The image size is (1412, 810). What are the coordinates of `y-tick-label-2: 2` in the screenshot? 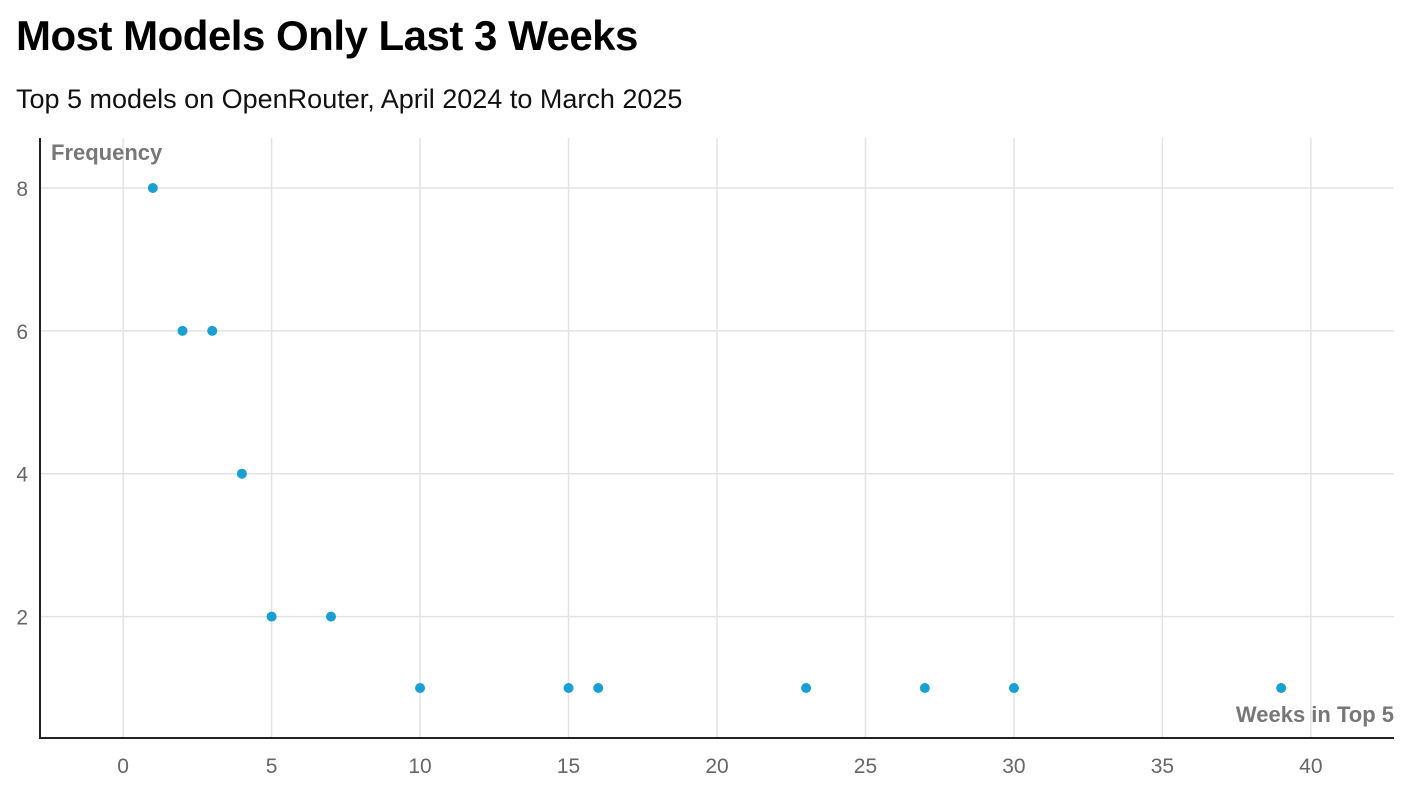 It's located at (22, 618).